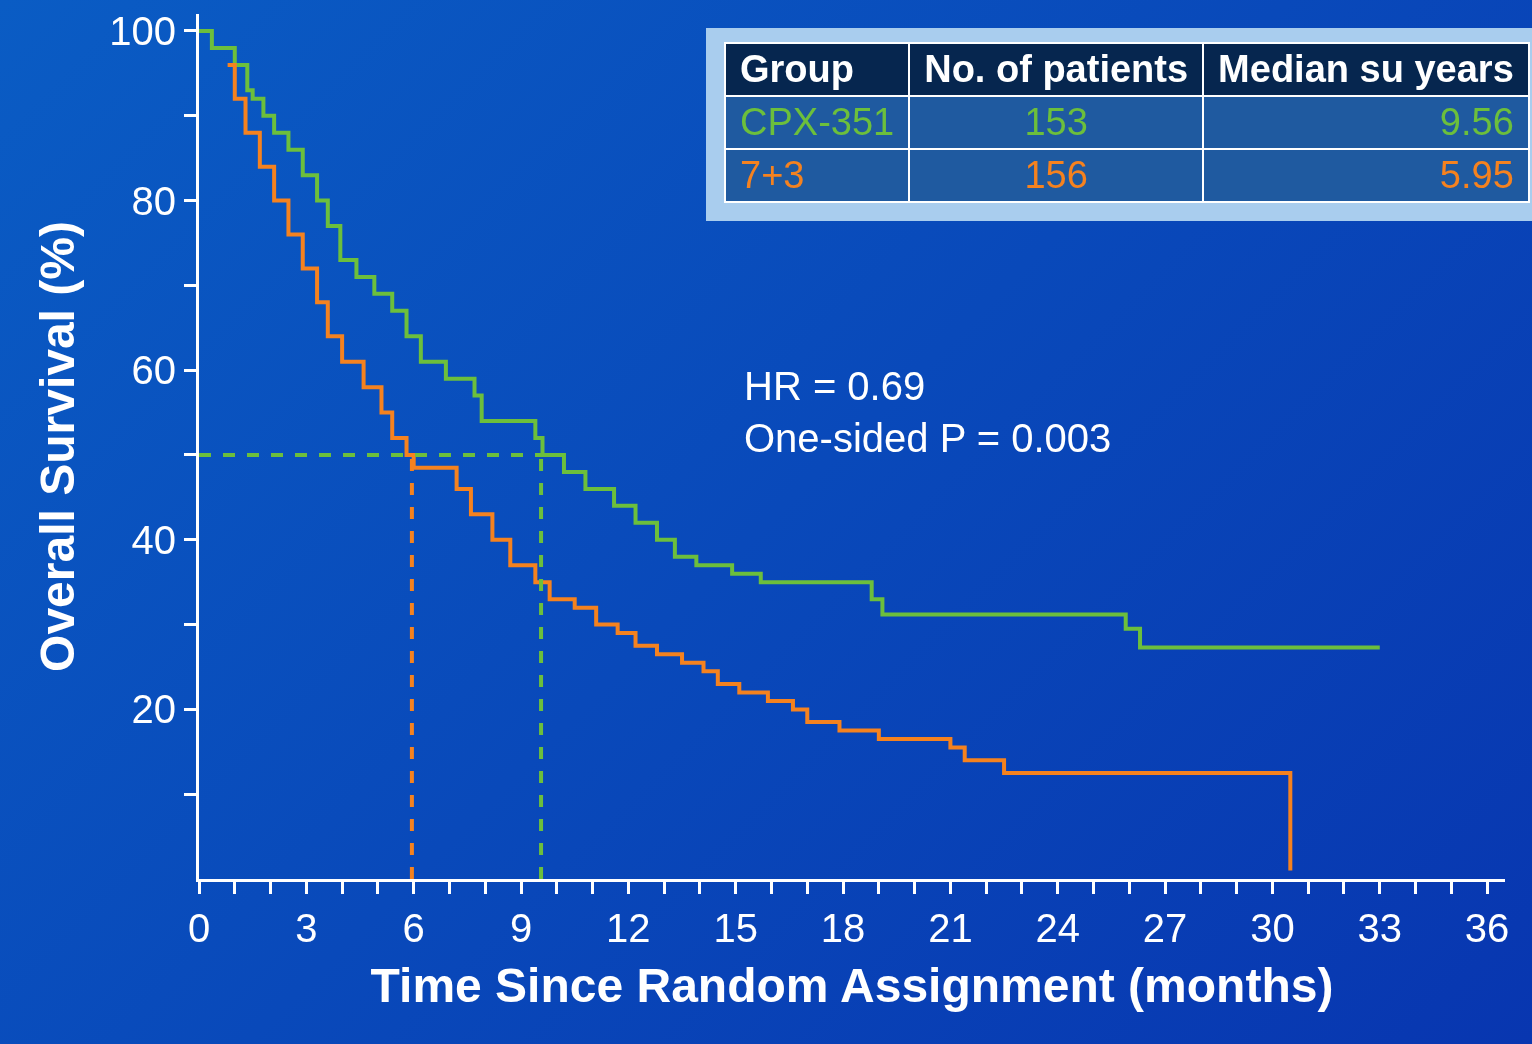 The height and width of the screenshot is (1044, 1532). Describe the element at coordinates (817, 69) in the screenshot. I see `annotation: Group` at that location.